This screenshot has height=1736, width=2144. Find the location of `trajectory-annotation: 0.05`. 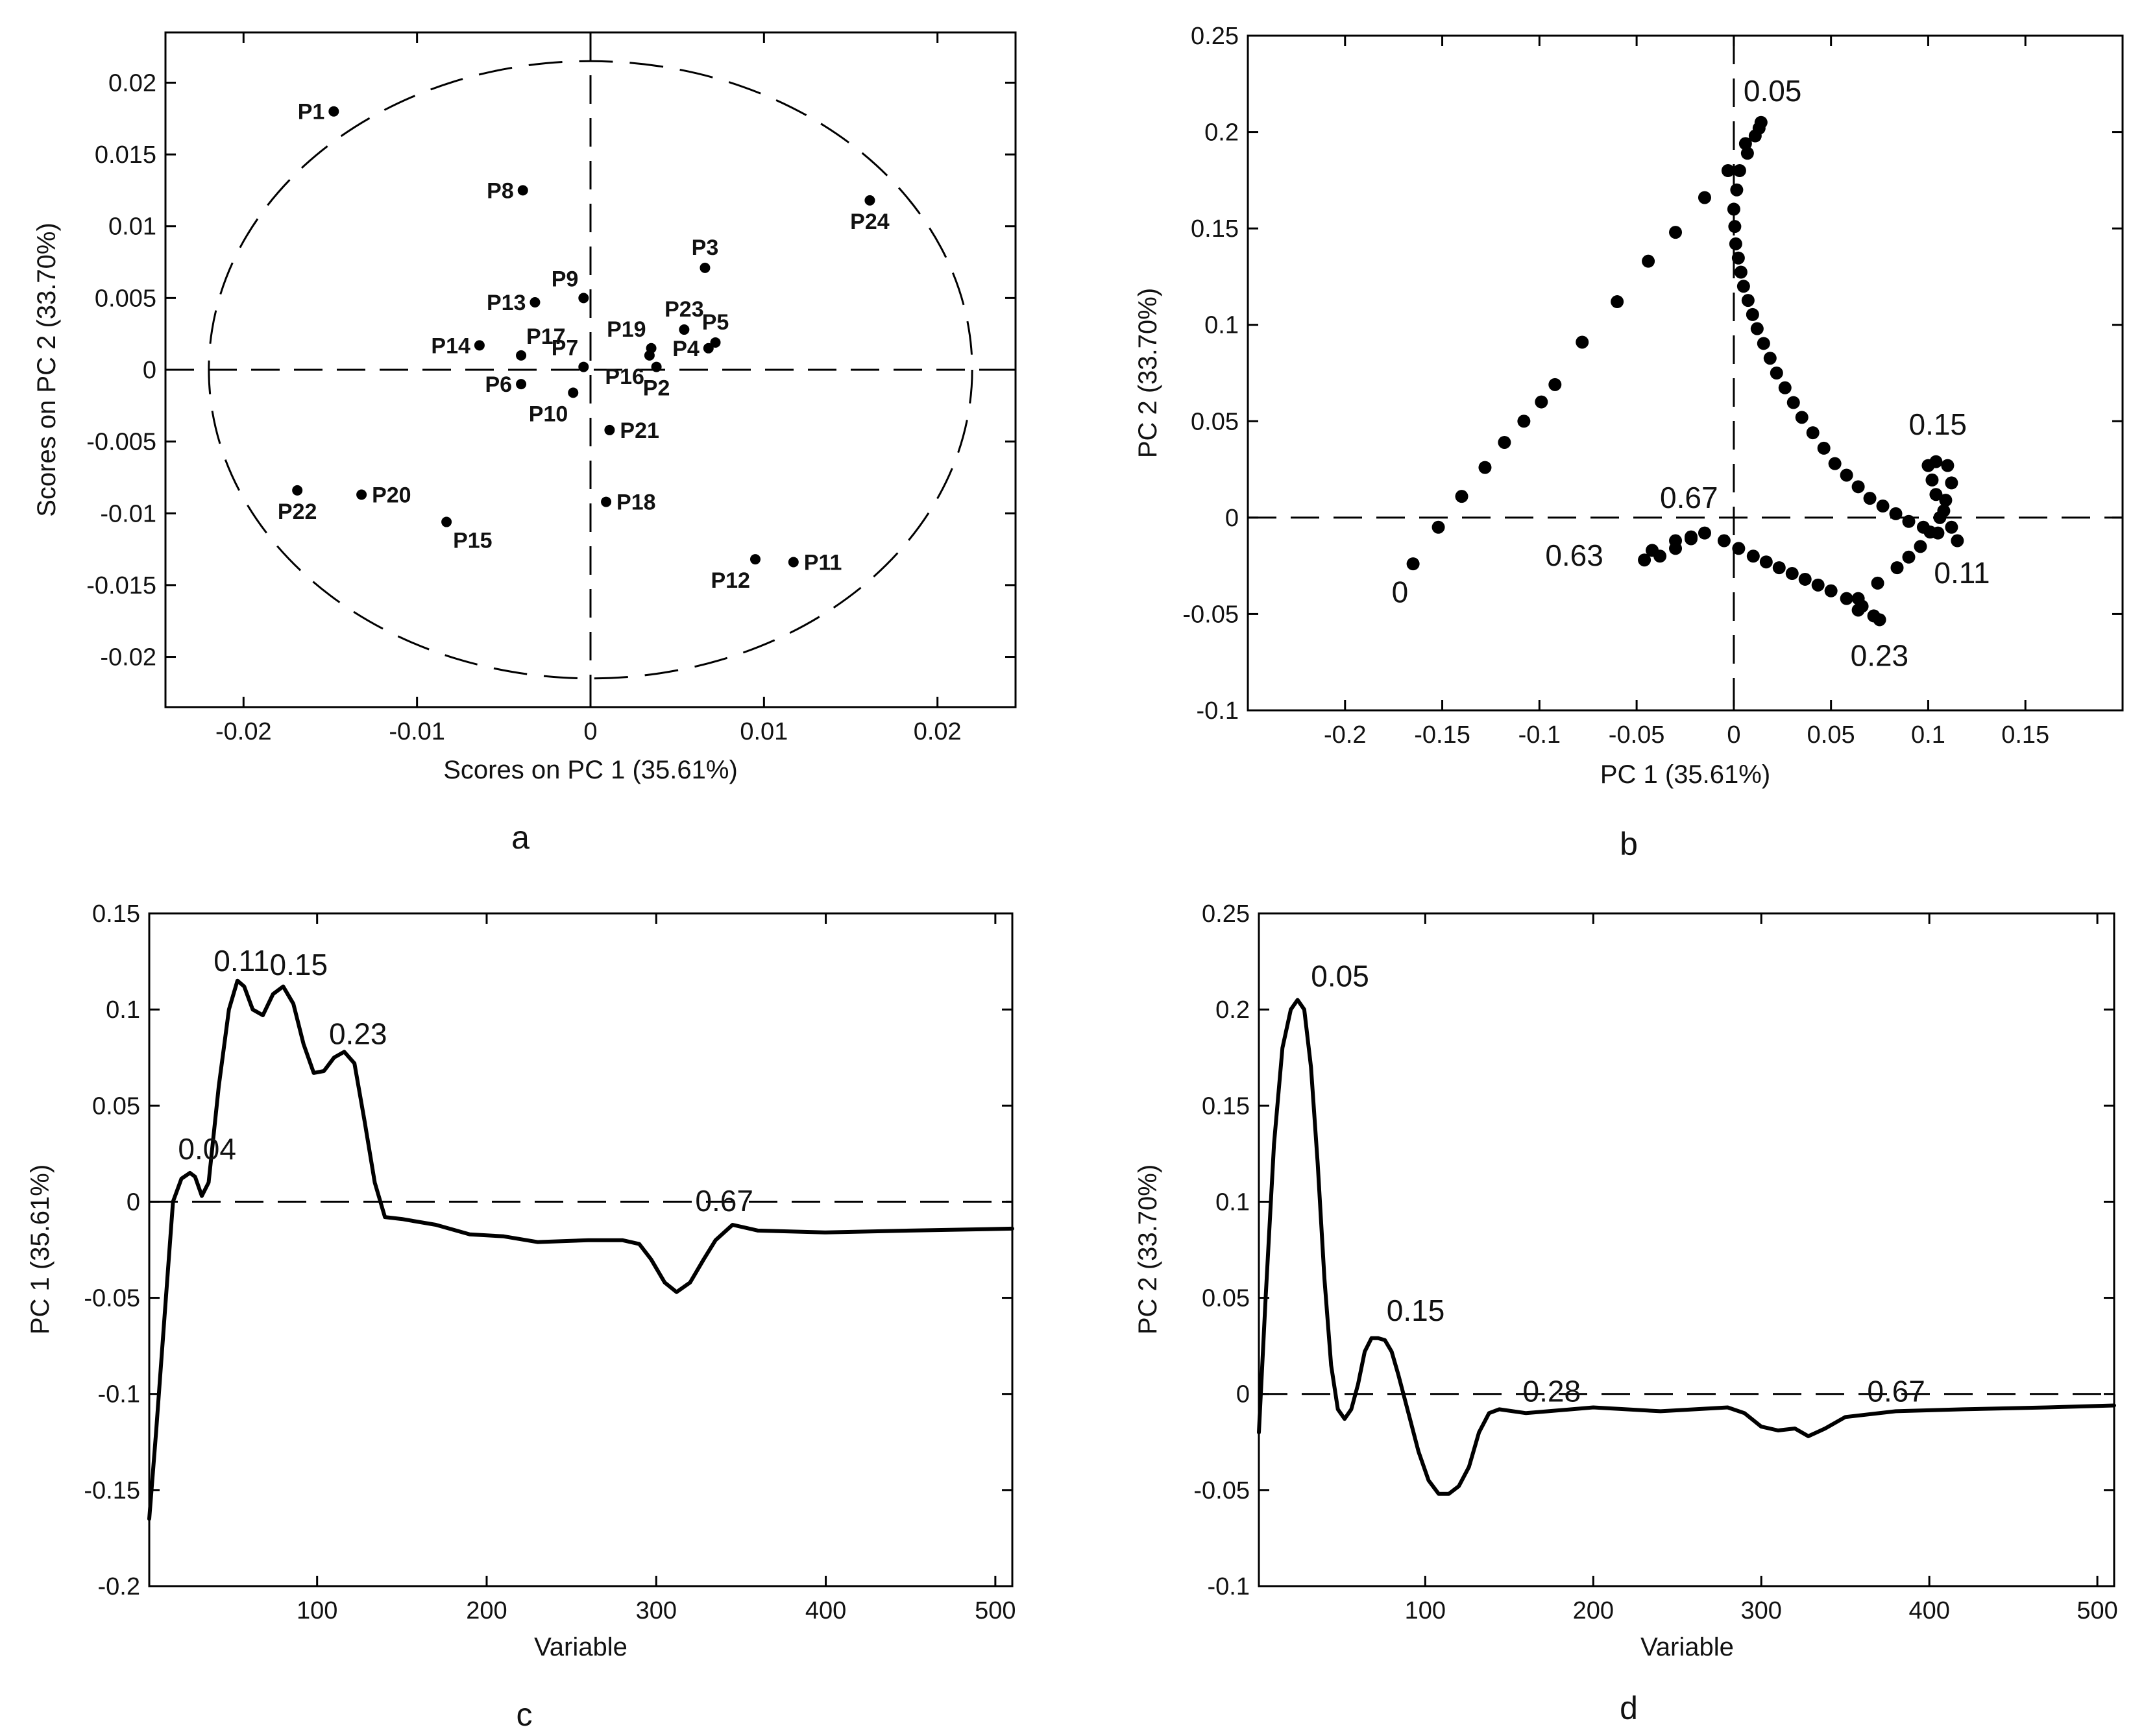

trajectory-annotation: 0.05 is located at coordinates (1773, 91).